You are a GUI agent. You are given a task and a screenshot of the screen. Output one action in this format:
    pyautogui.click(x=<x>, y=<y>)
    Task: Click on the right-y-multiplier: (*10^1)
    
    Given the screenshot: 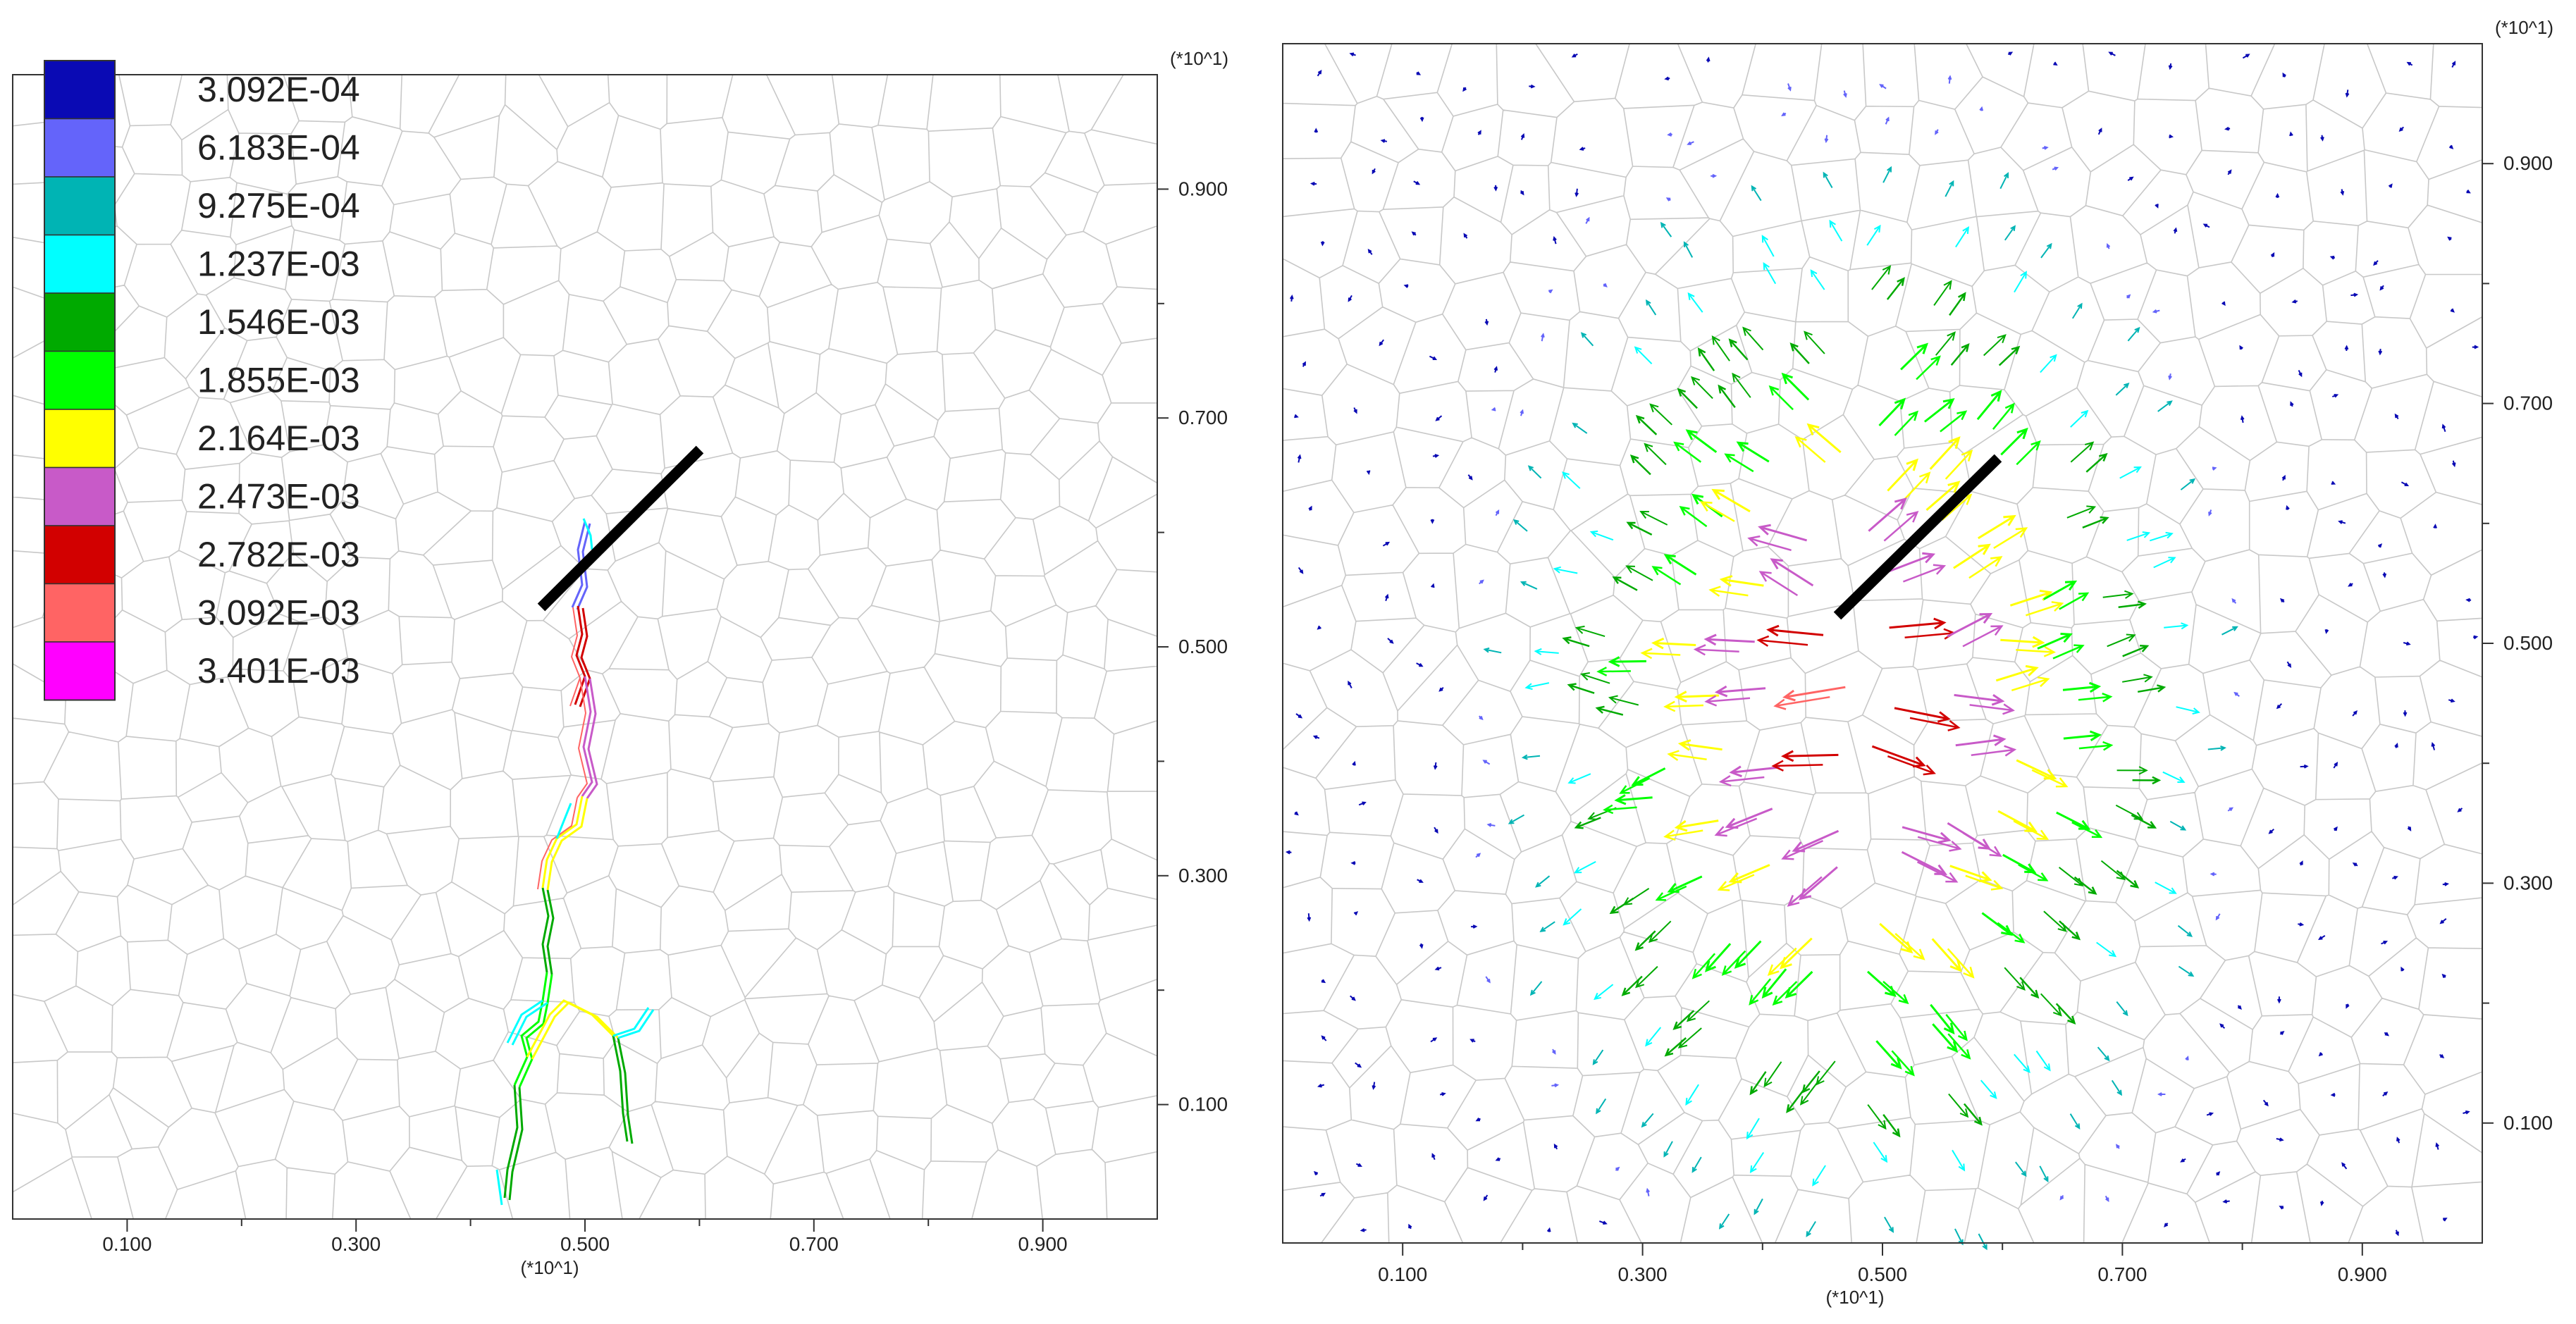 What is the action you would take?
    pyautogui.click(x=2524, y=27)
    